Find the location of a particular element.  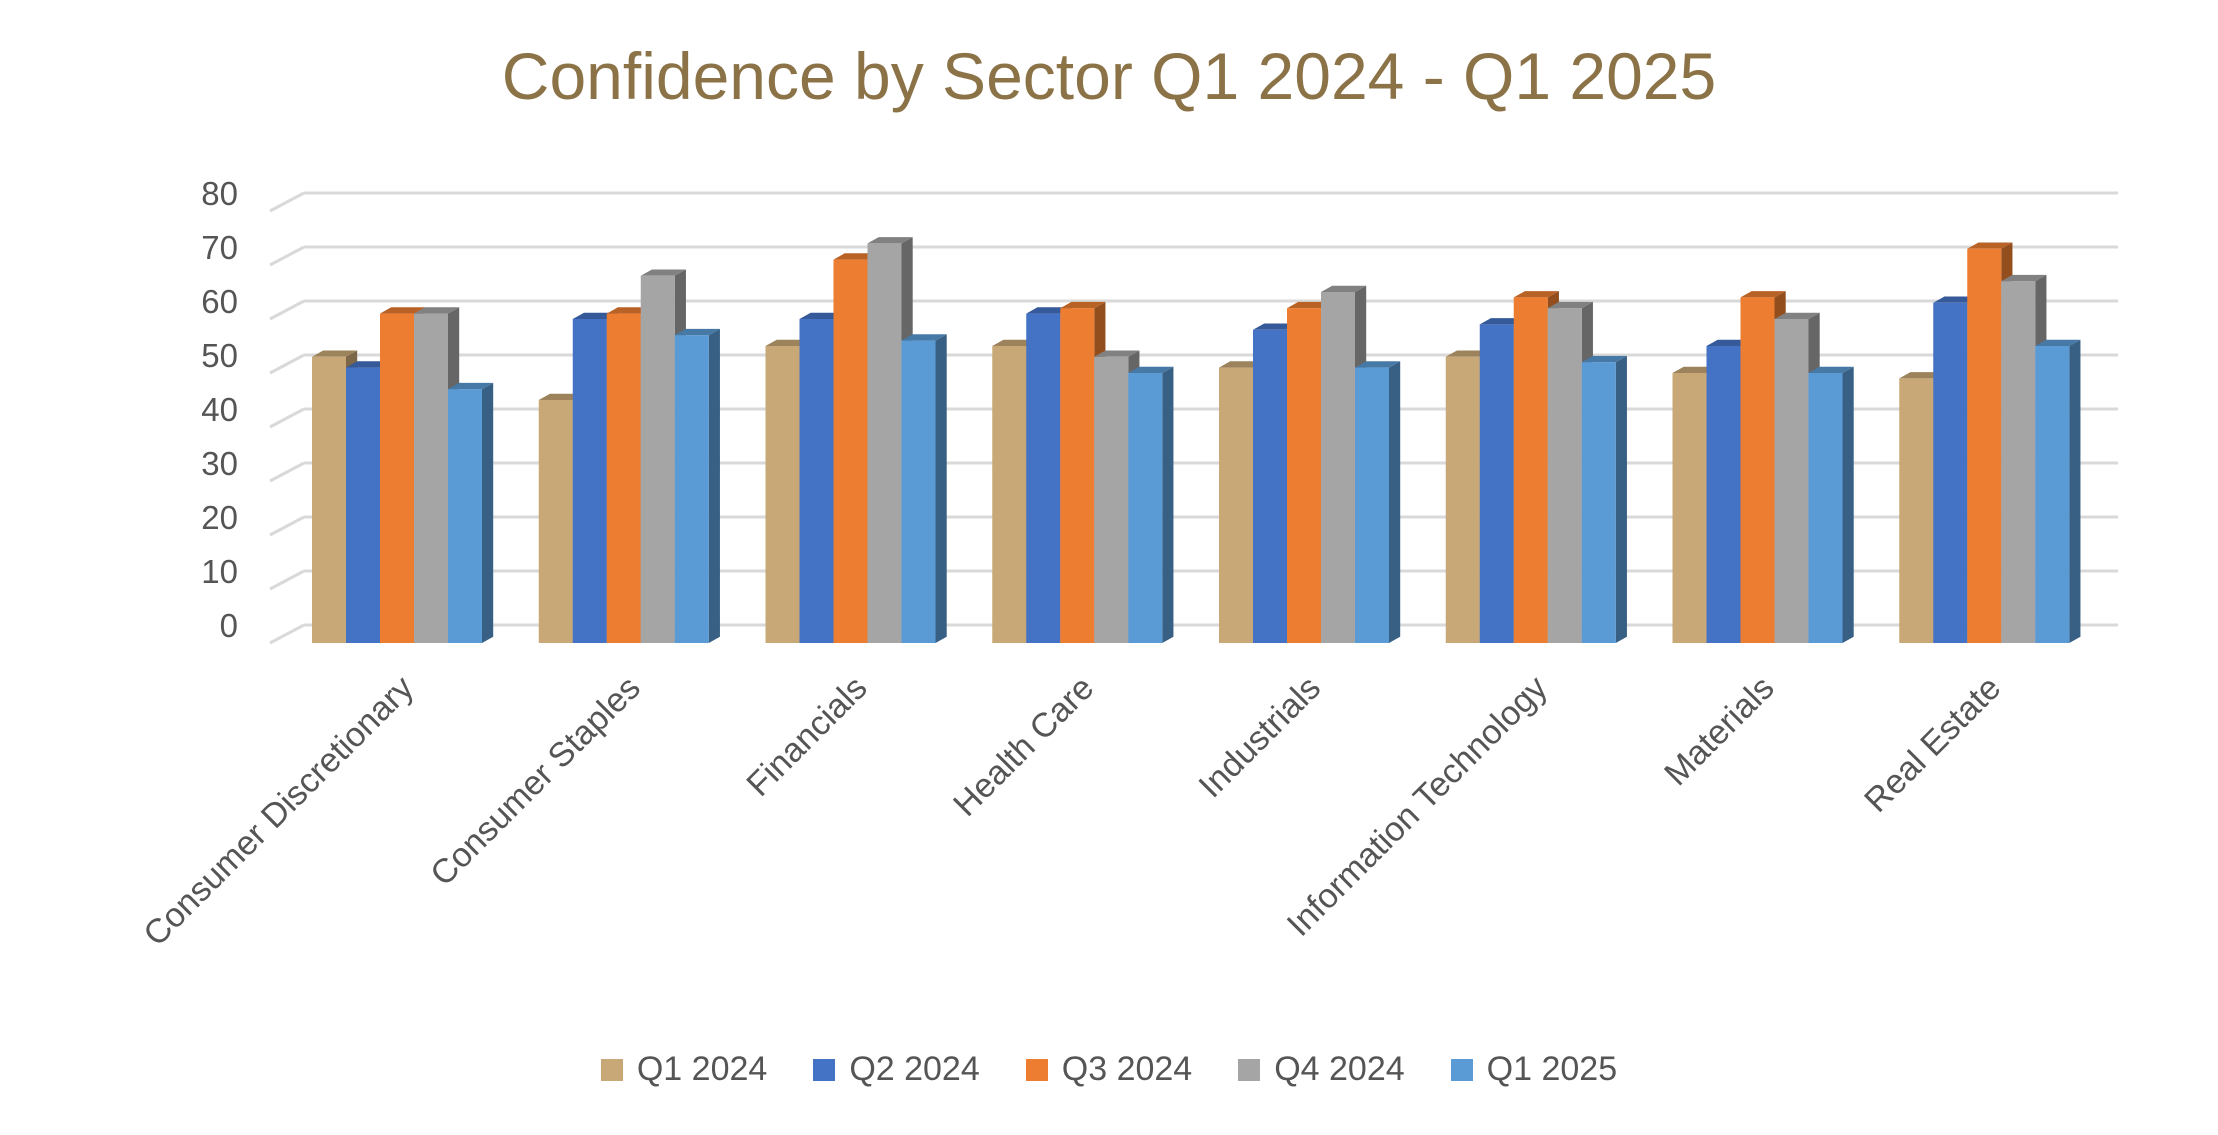

y-tick-label: 30 is located at coordinates (219, 463).